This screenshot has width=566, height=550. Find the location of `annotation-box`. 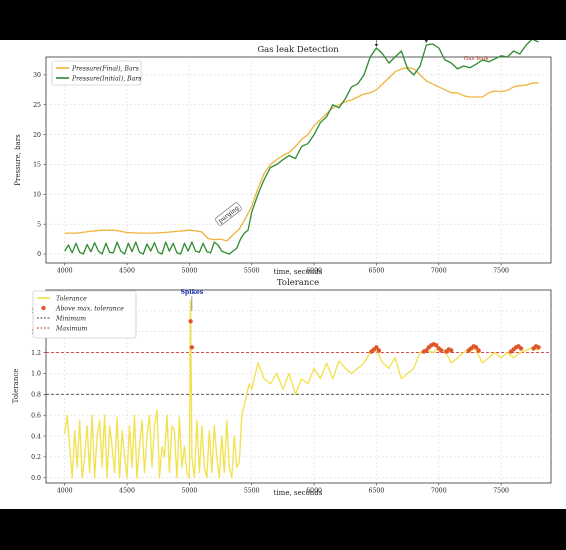

annotation-box is located at coordinates (228, 214).